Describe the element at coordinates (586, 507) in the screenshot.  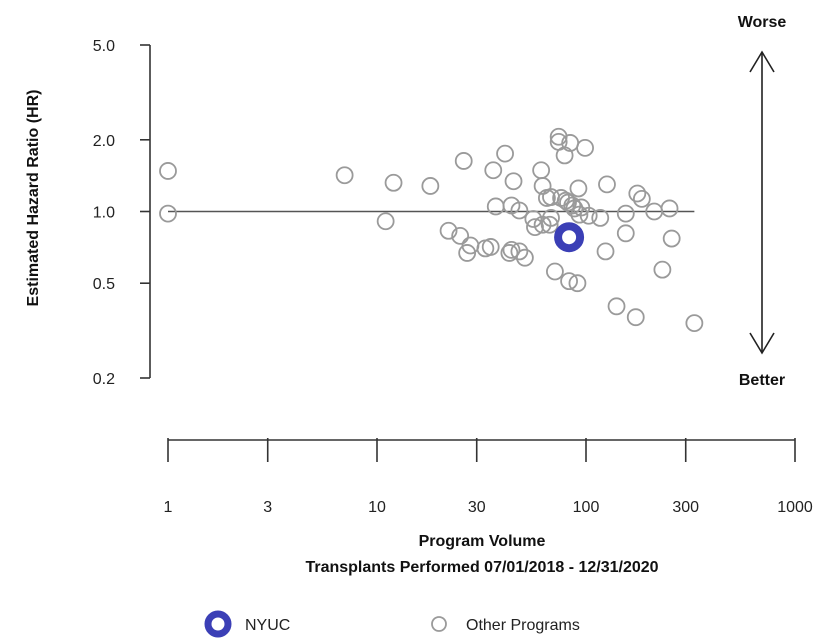
I see `x-tick-label: 100` at that location.